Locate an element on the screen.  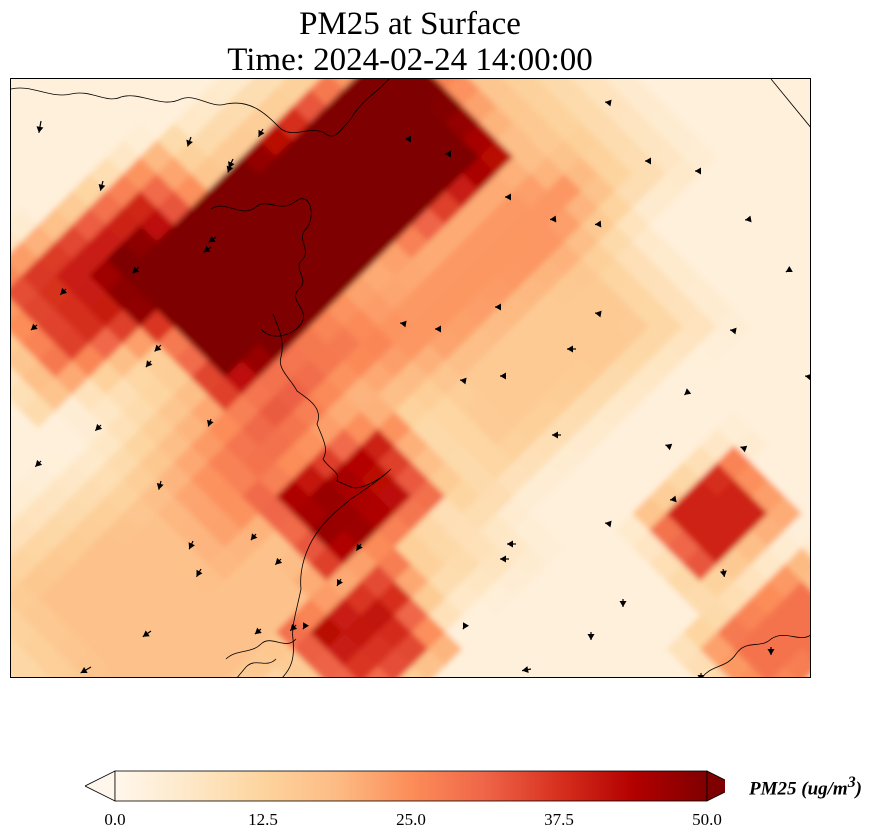
coastline-river is located at coordinates (332, 495).